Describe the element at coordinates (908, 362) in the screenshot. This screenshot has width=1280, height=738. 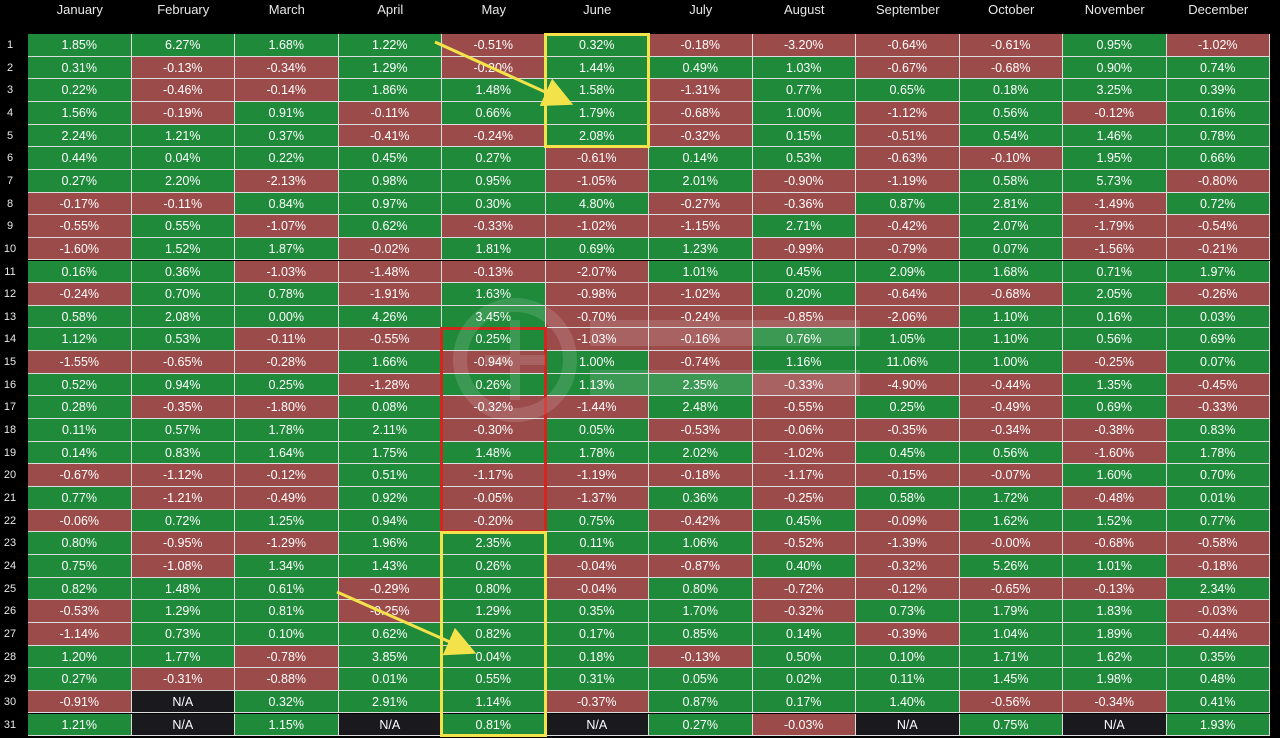
I see `heatmap-cell: 11.06%` at that location.